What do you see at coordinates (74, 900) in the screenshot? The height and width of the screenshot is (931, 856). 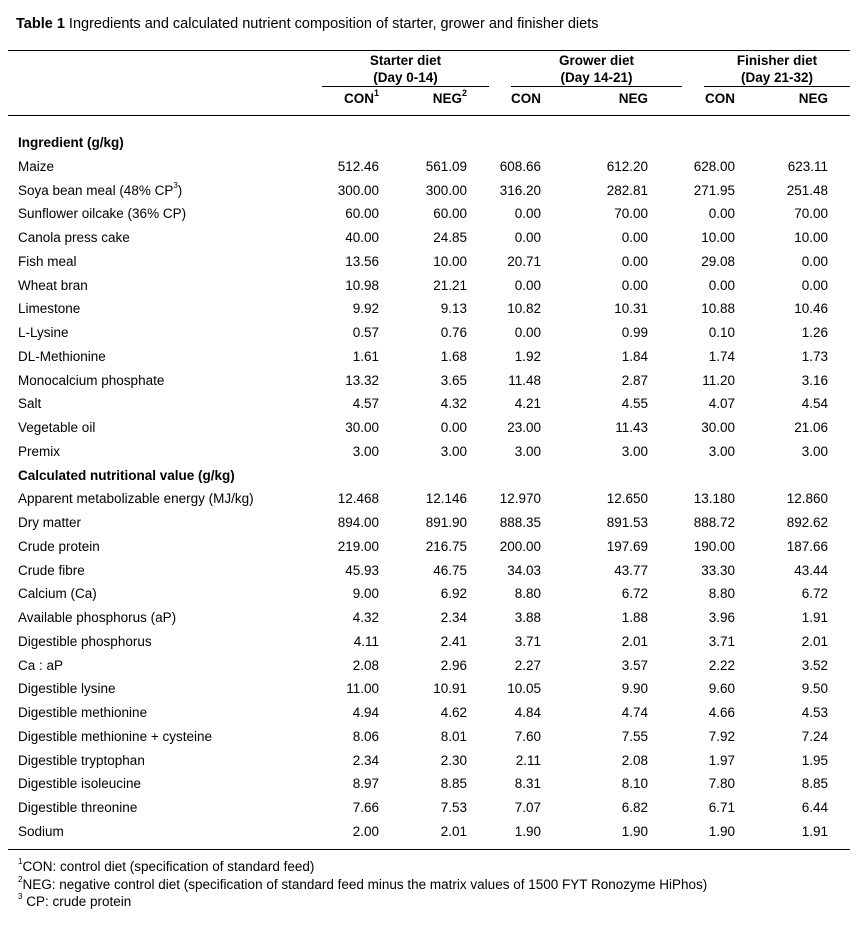 I see `footnote: 3 CP: crude protein` at bounding box center [74, 900].